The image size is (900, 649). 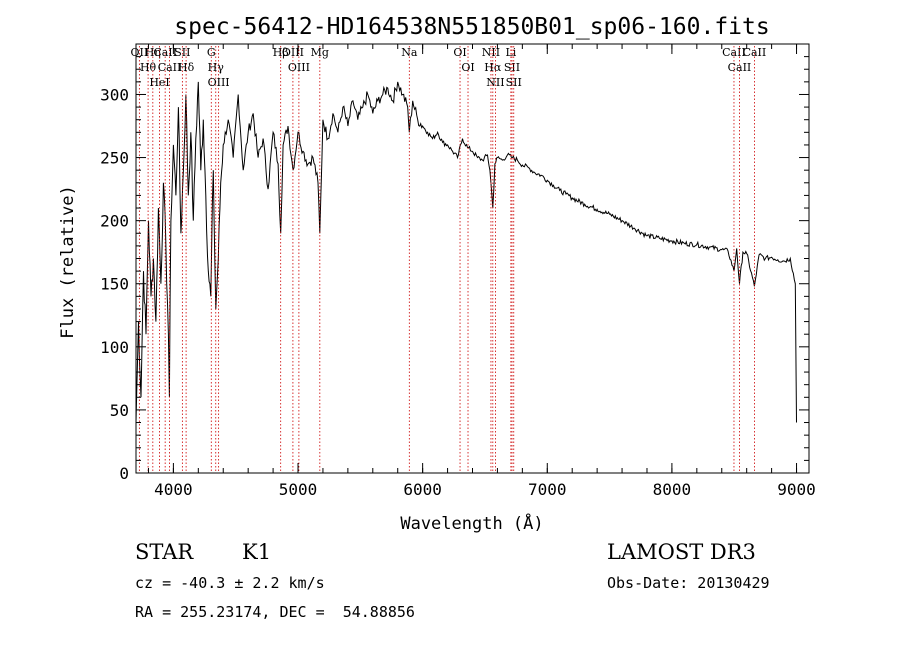 I want to click on line-label: G, so click(x=211, y=52).